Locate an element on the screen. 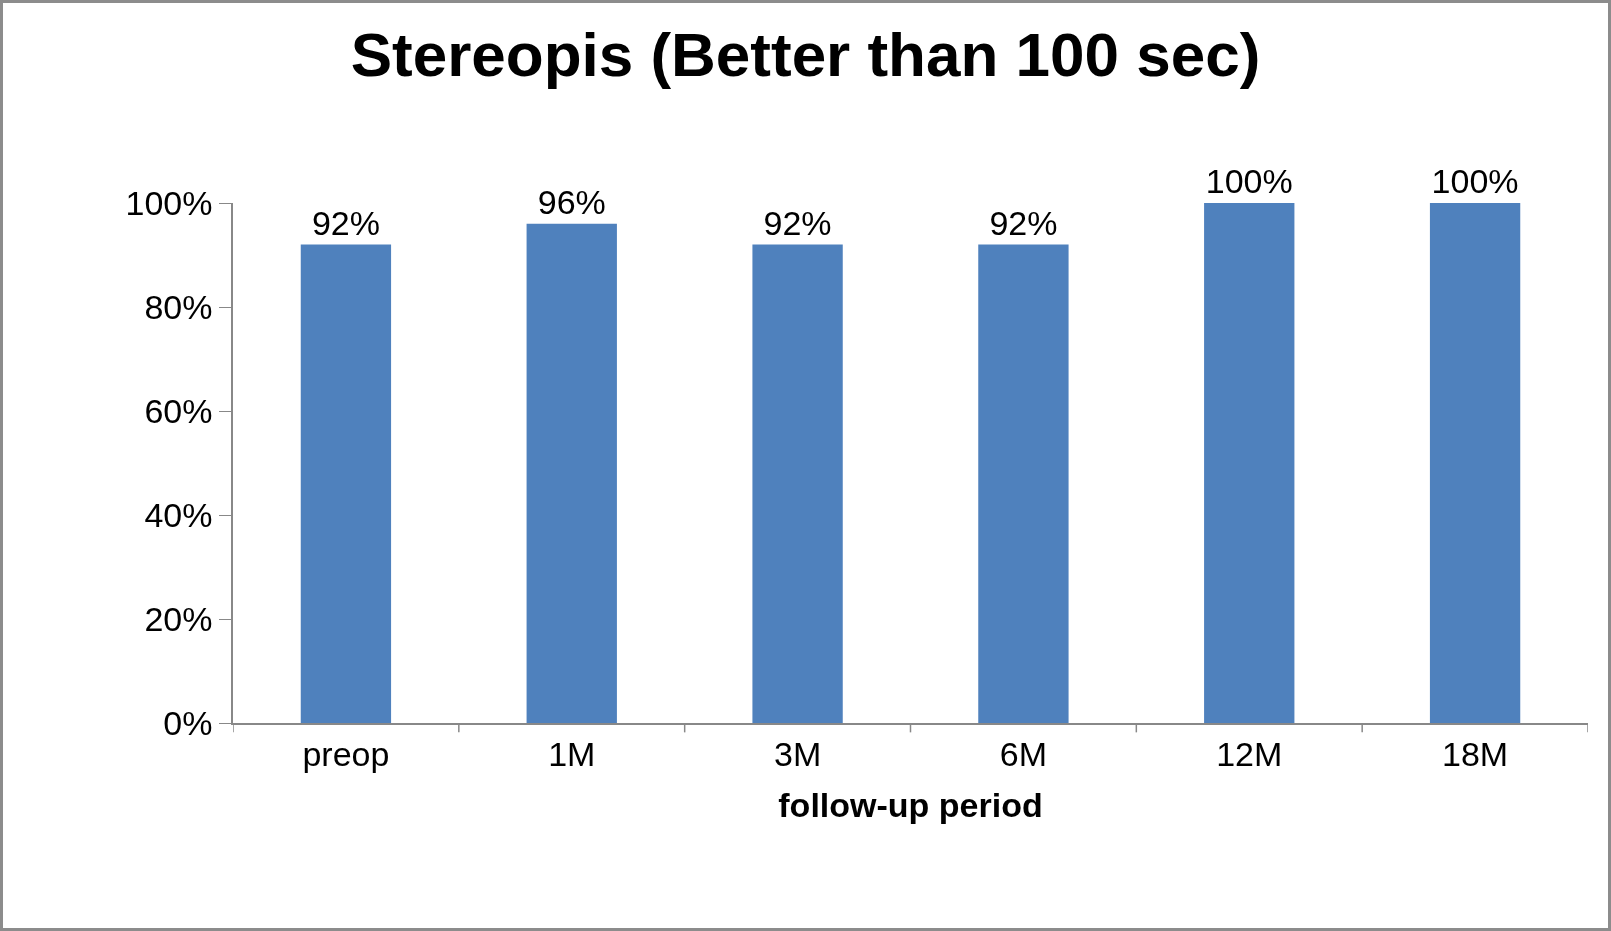 This screenshot has width=1611, height=931. y-tick-label: 0% is located at coordinates (188, 722).